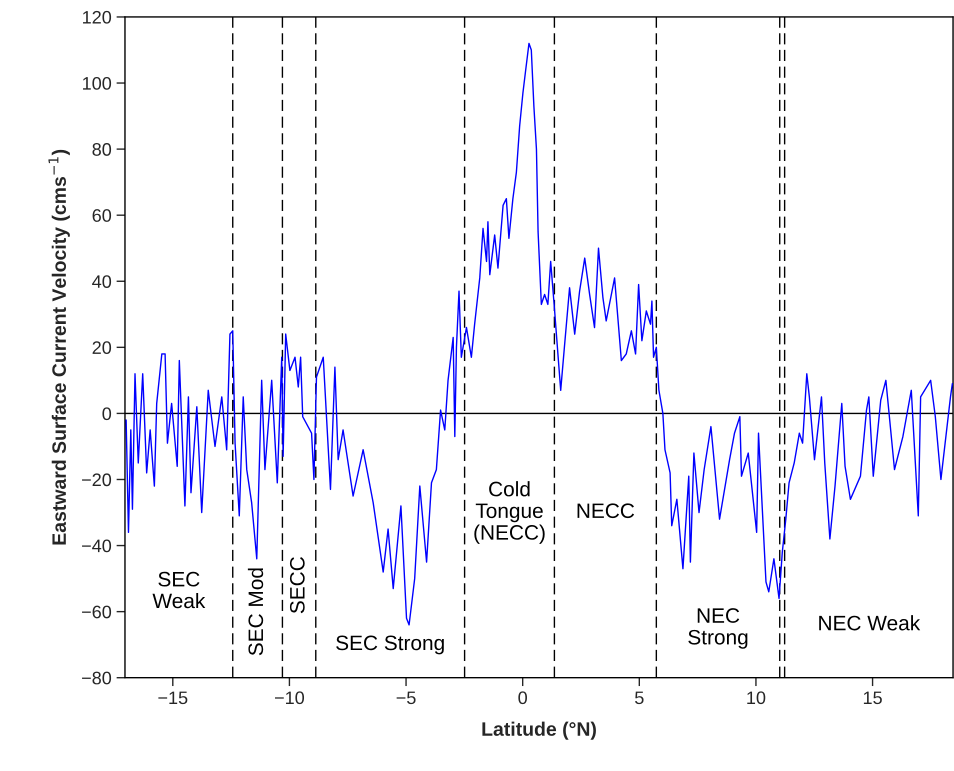 This screenshot has height=771, width=954. I want to click on y-tick-label: 60, so click(102, 215).